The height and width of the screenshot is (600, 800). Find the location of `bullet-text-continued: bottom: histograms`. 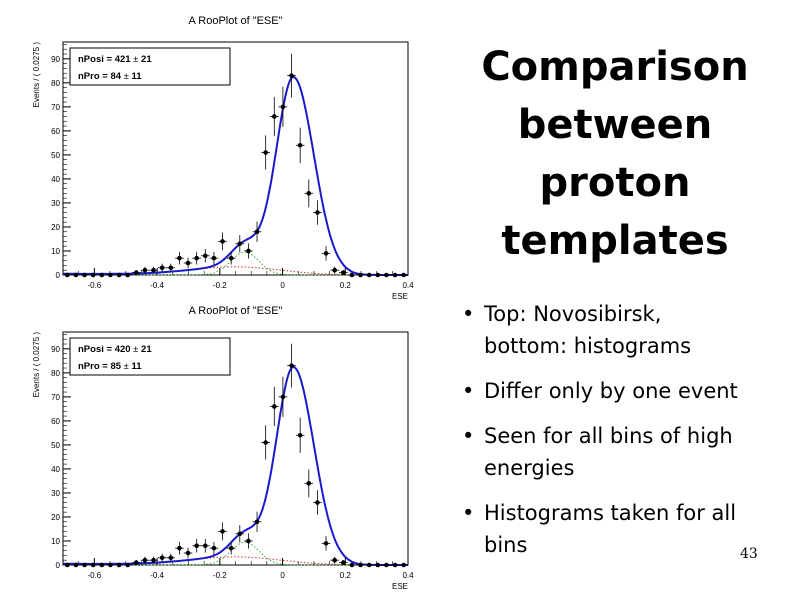

bullet-text-continued: bottom: histograms is located at coordinates (588, 346).